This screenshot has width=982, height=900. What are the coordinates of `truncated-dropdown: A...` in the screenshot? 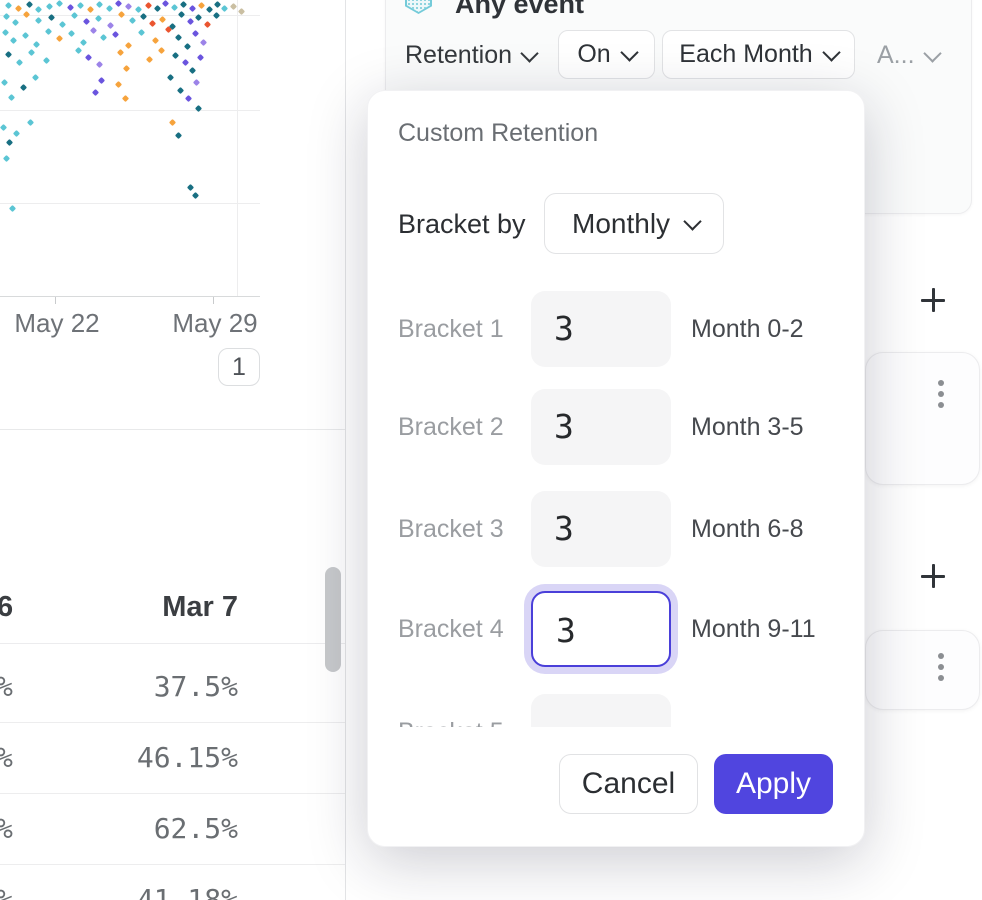 It's located at (909, 55).